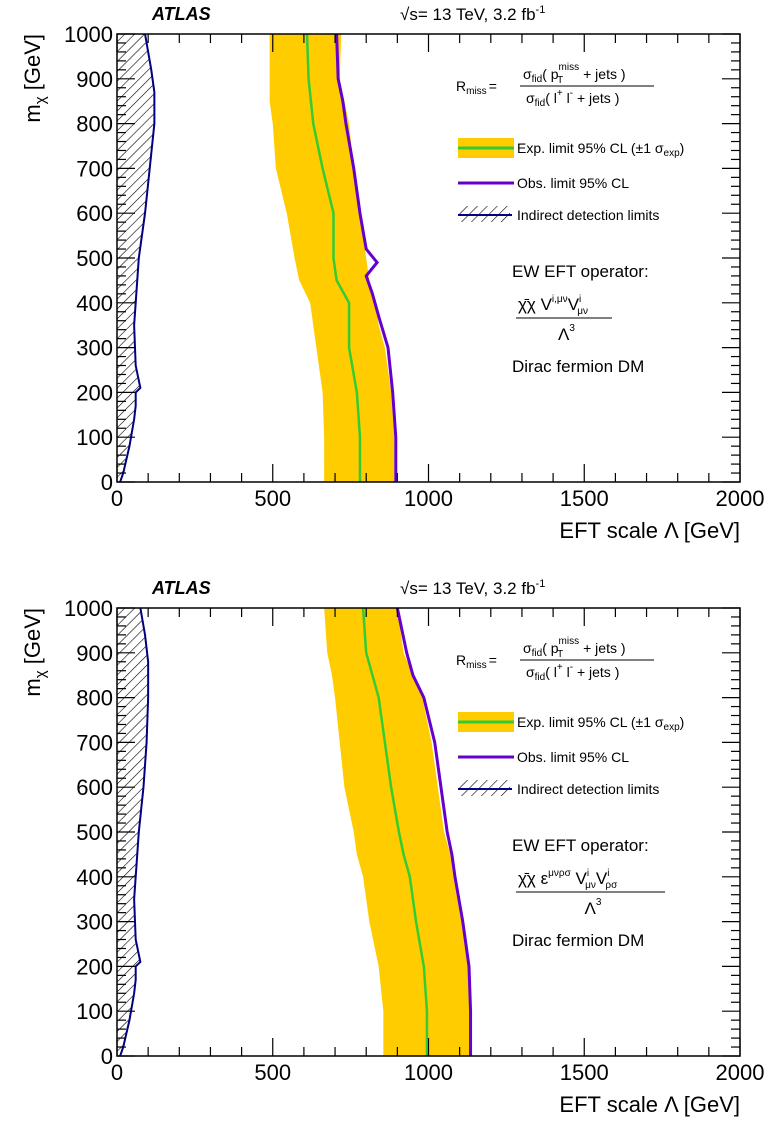 This screenshot has width=776, height=1148. Describe the element at coordinates (611, 885) in the screenshot. I see `op-num-sub3: ρσ` at that location.